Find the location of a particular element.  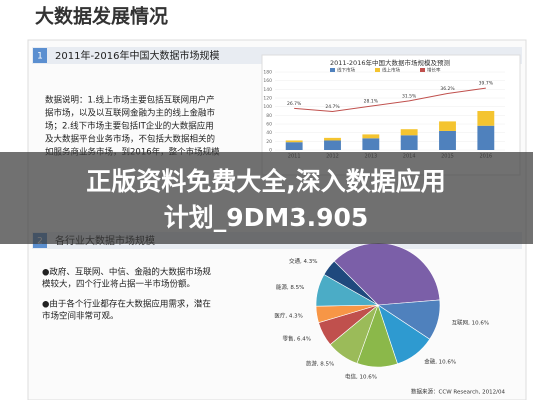

y-tick-label: 120 is located at coordinates (267, 99).